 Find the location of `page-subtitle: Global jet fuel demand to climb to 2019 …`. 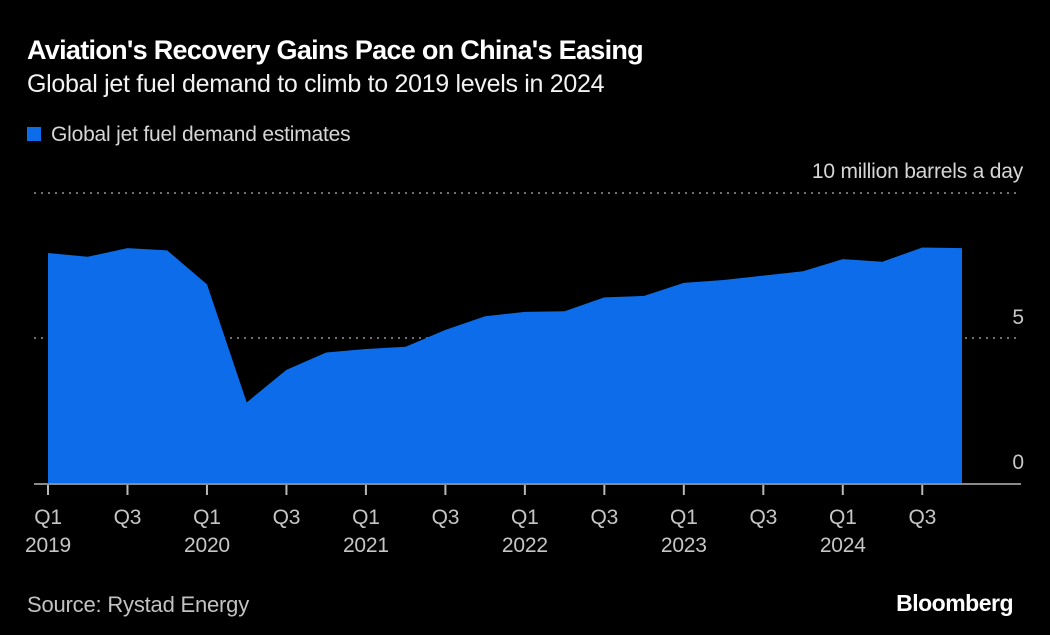

page-subtitle: Global jet fuel demand to climb to 2019 … is located at coordinates (316, 84).